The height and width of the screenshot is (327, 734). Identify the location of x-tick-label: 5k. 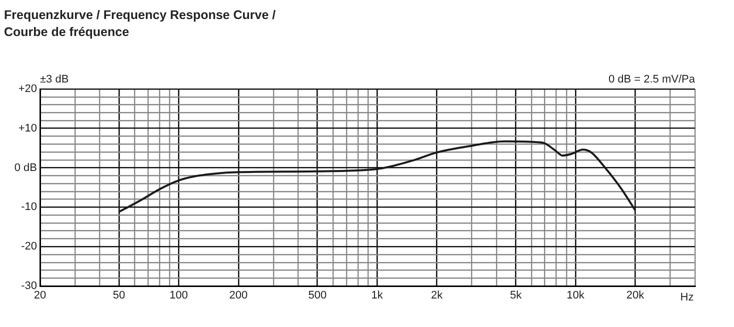
(516, 296).